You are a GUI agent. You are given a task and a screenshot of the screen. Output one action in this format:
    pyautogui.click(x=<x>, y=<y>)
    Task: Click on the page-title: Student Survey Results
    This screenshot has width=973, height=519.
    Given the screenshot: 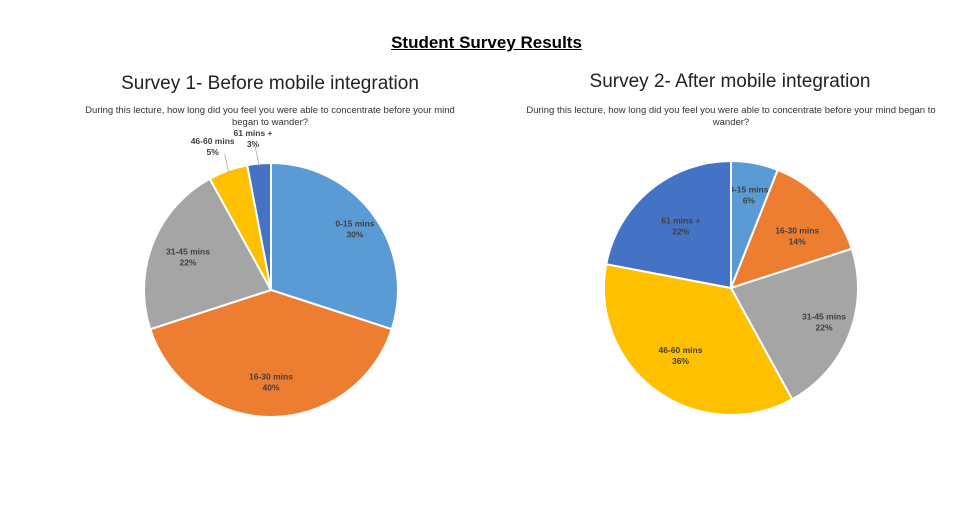 What is the action you would take?
    pyautogui.click(x=486, y=42)
    